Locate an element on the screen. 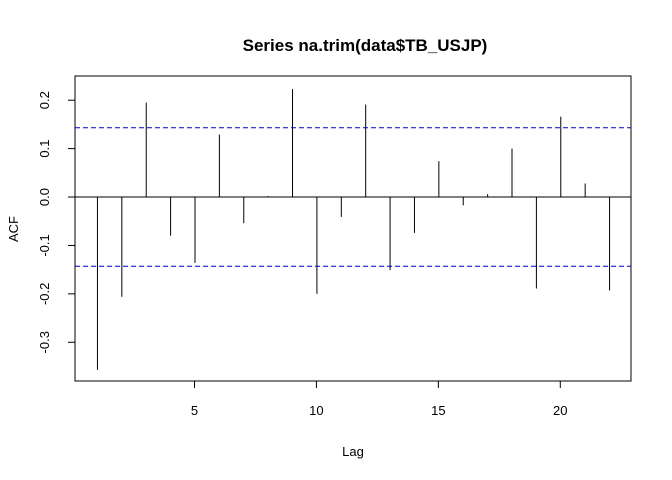 Image resolution: width=672 pixels, height=480 pixels. y-tick-label: 0.0 is located at coordinates (44, 197).